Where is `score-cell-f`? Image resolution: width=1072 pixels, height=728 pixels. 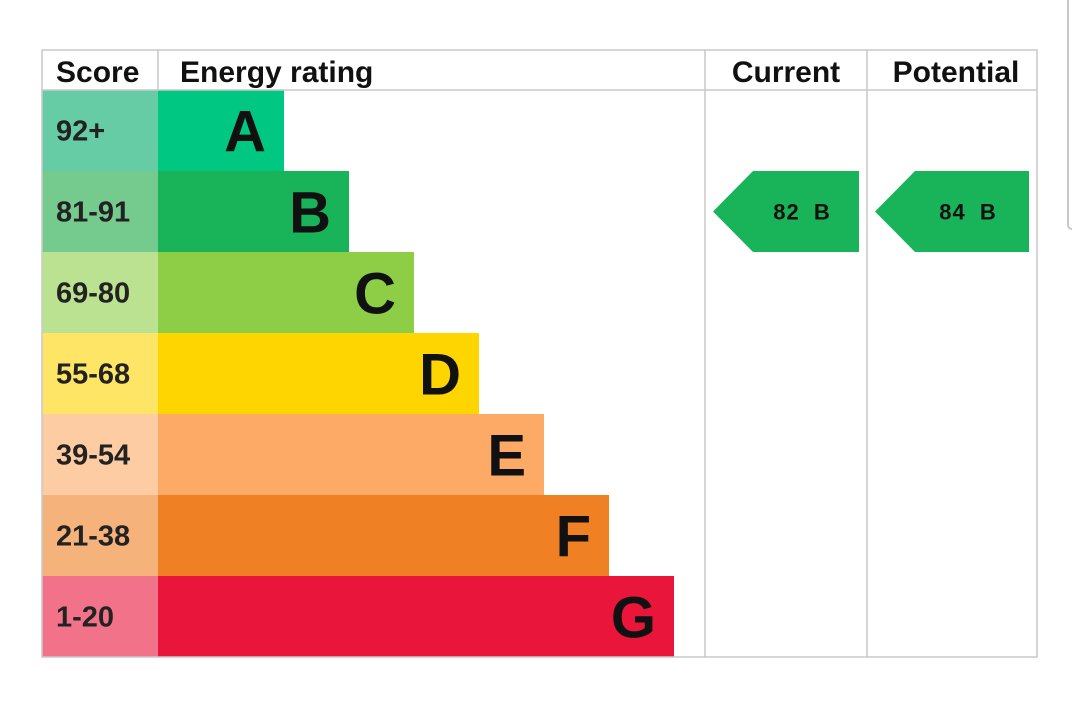 score-cell-f is located at coordinates (100, 535).